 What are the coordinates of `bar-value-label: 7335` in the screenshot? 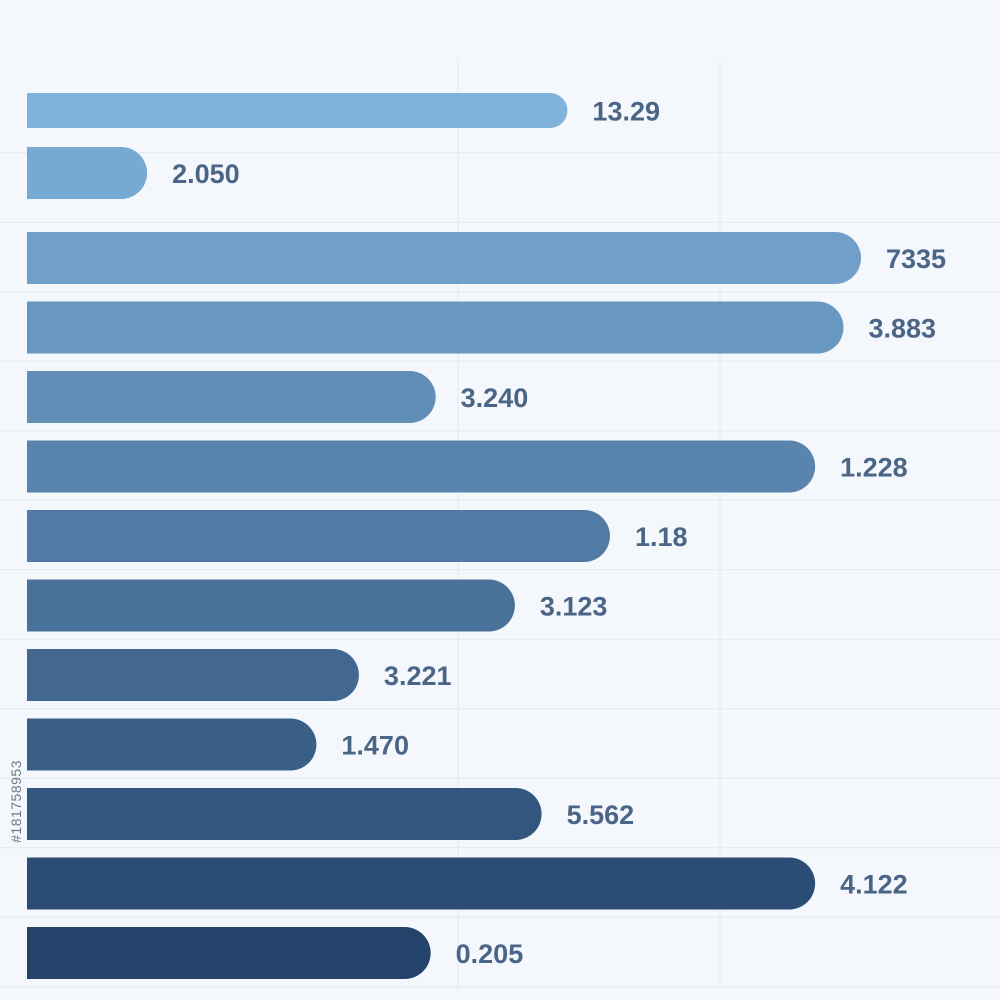 It's located at (916, 259).